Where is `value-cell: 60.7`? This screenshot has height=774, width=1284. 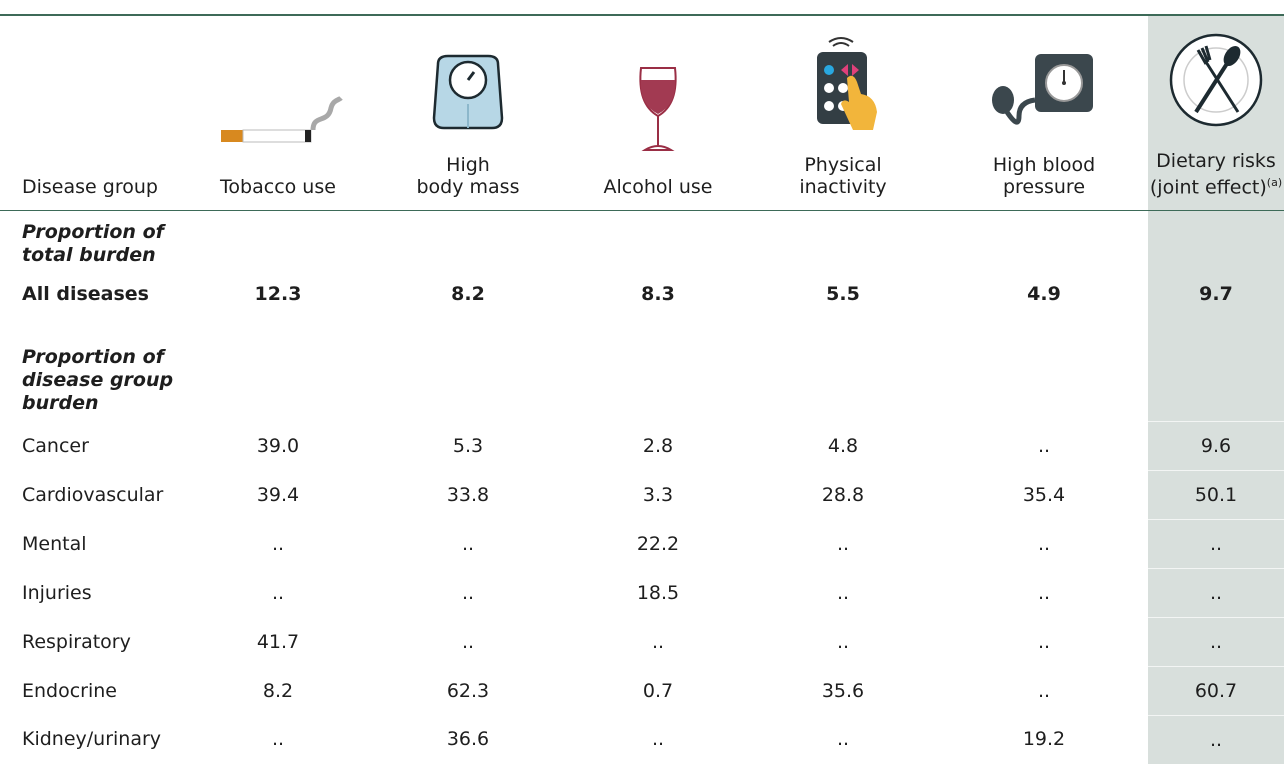
value-cell: 60.7 is located at coordinates (1216, 690).